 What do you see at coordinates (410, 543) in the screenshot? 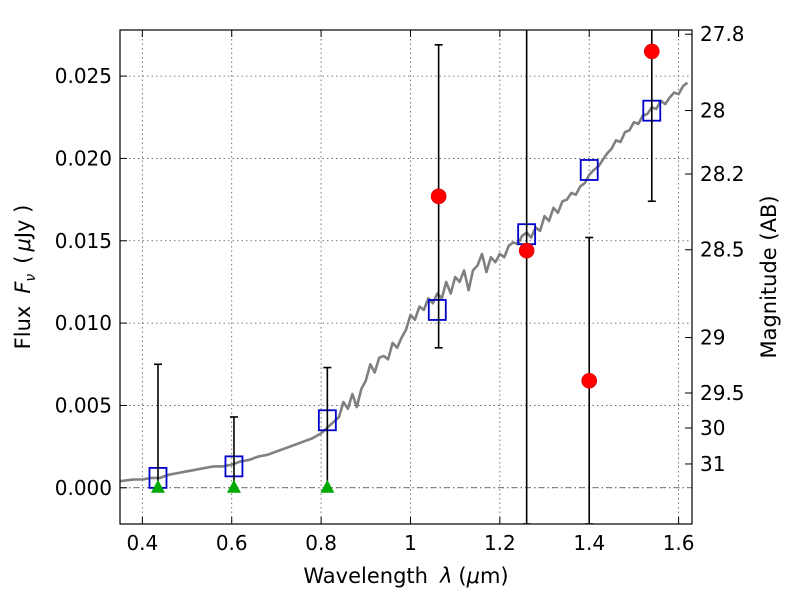
I see `x-tick-label: 1` at bounding box center [410, 543].